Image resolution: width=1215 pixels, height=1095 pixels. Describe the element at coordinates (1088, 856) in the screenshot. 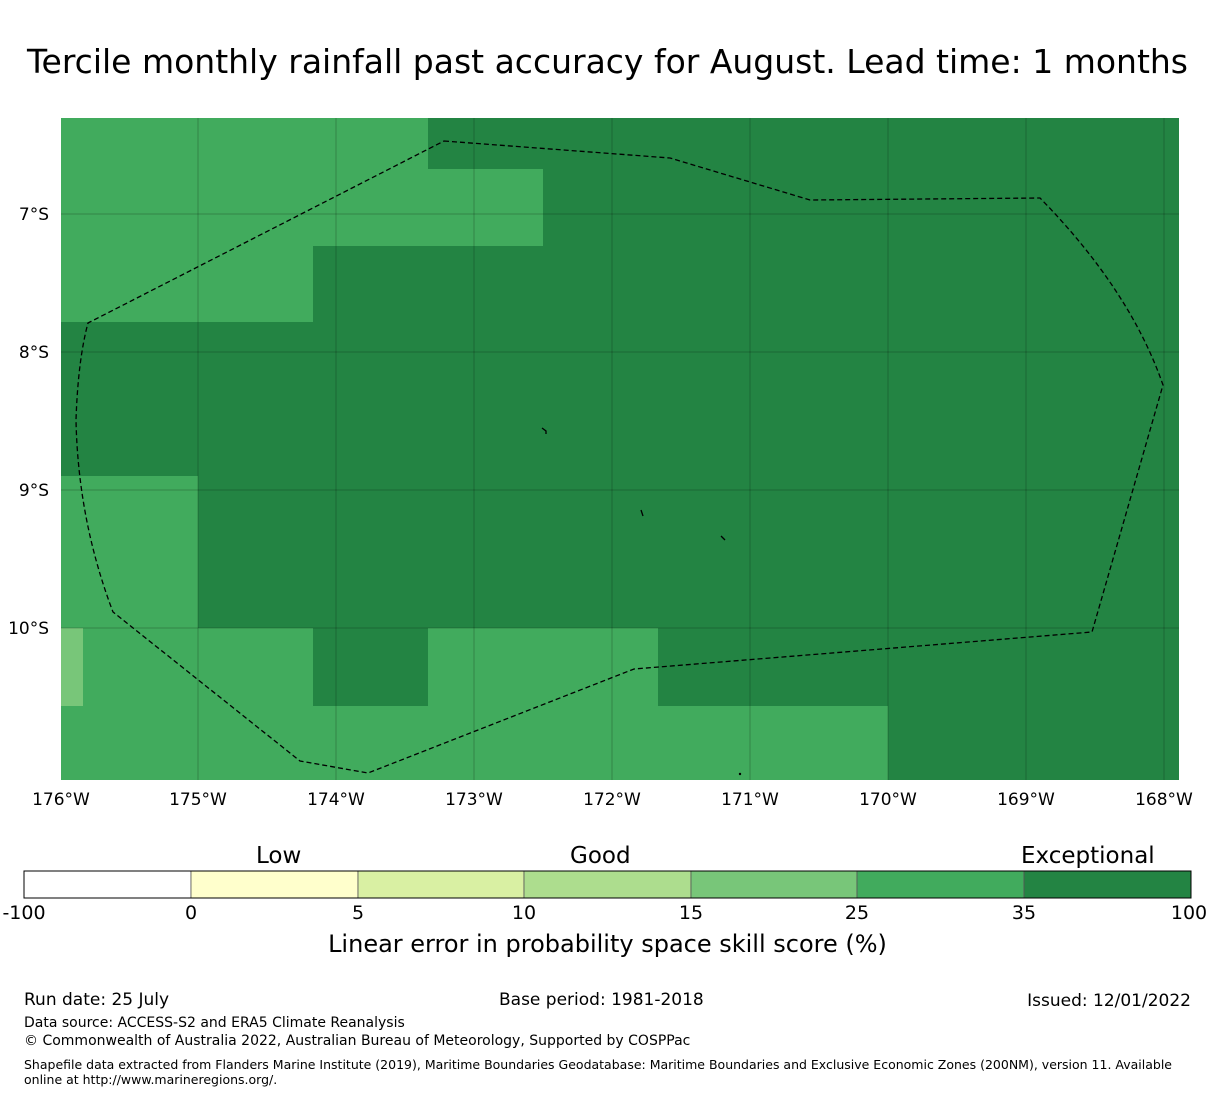

I see `legend-category-exceptional: Exceptional` at that location.